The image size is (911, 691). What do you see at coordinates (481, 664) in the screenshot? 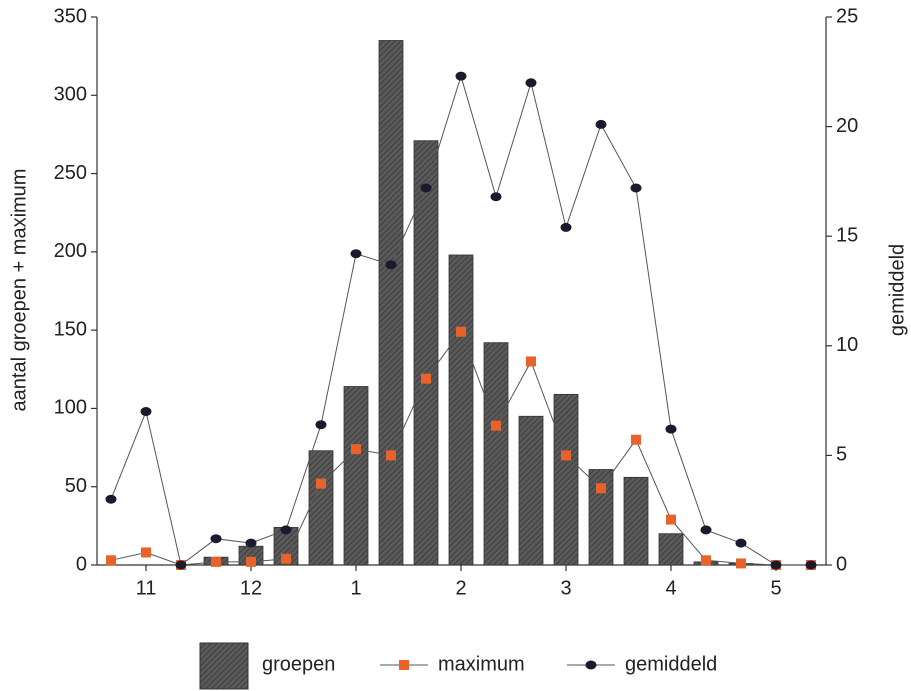
I see `legend-label: maximum` at bounding box center [481, 664].